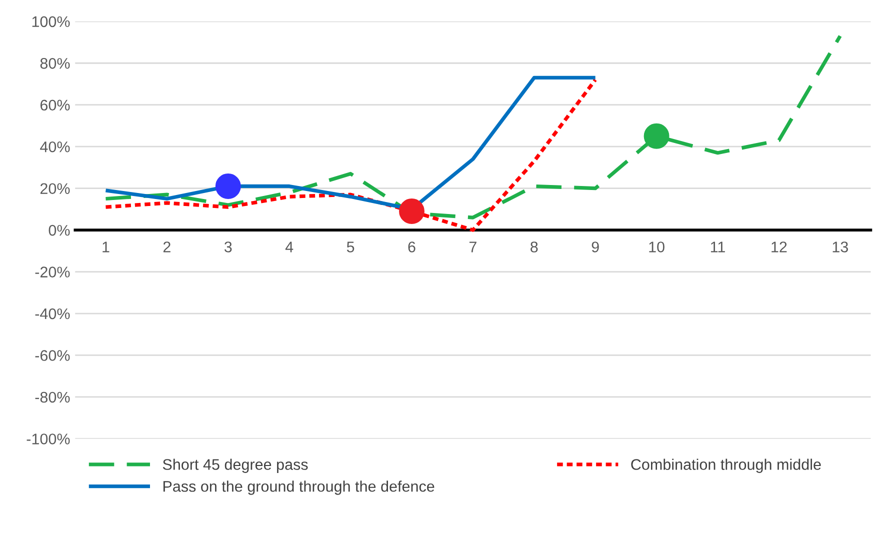 The height and width of the screenshot is (535, 884). I want to click on y-tick-label: -20%, so click(52, 272).